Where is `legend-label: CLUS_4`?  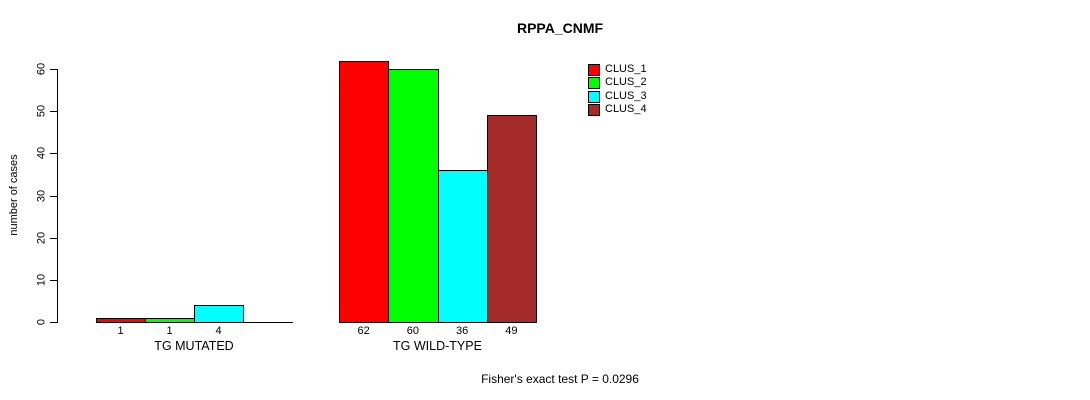 legend-label: CLUS_4 is located at coordinates (626, 108).